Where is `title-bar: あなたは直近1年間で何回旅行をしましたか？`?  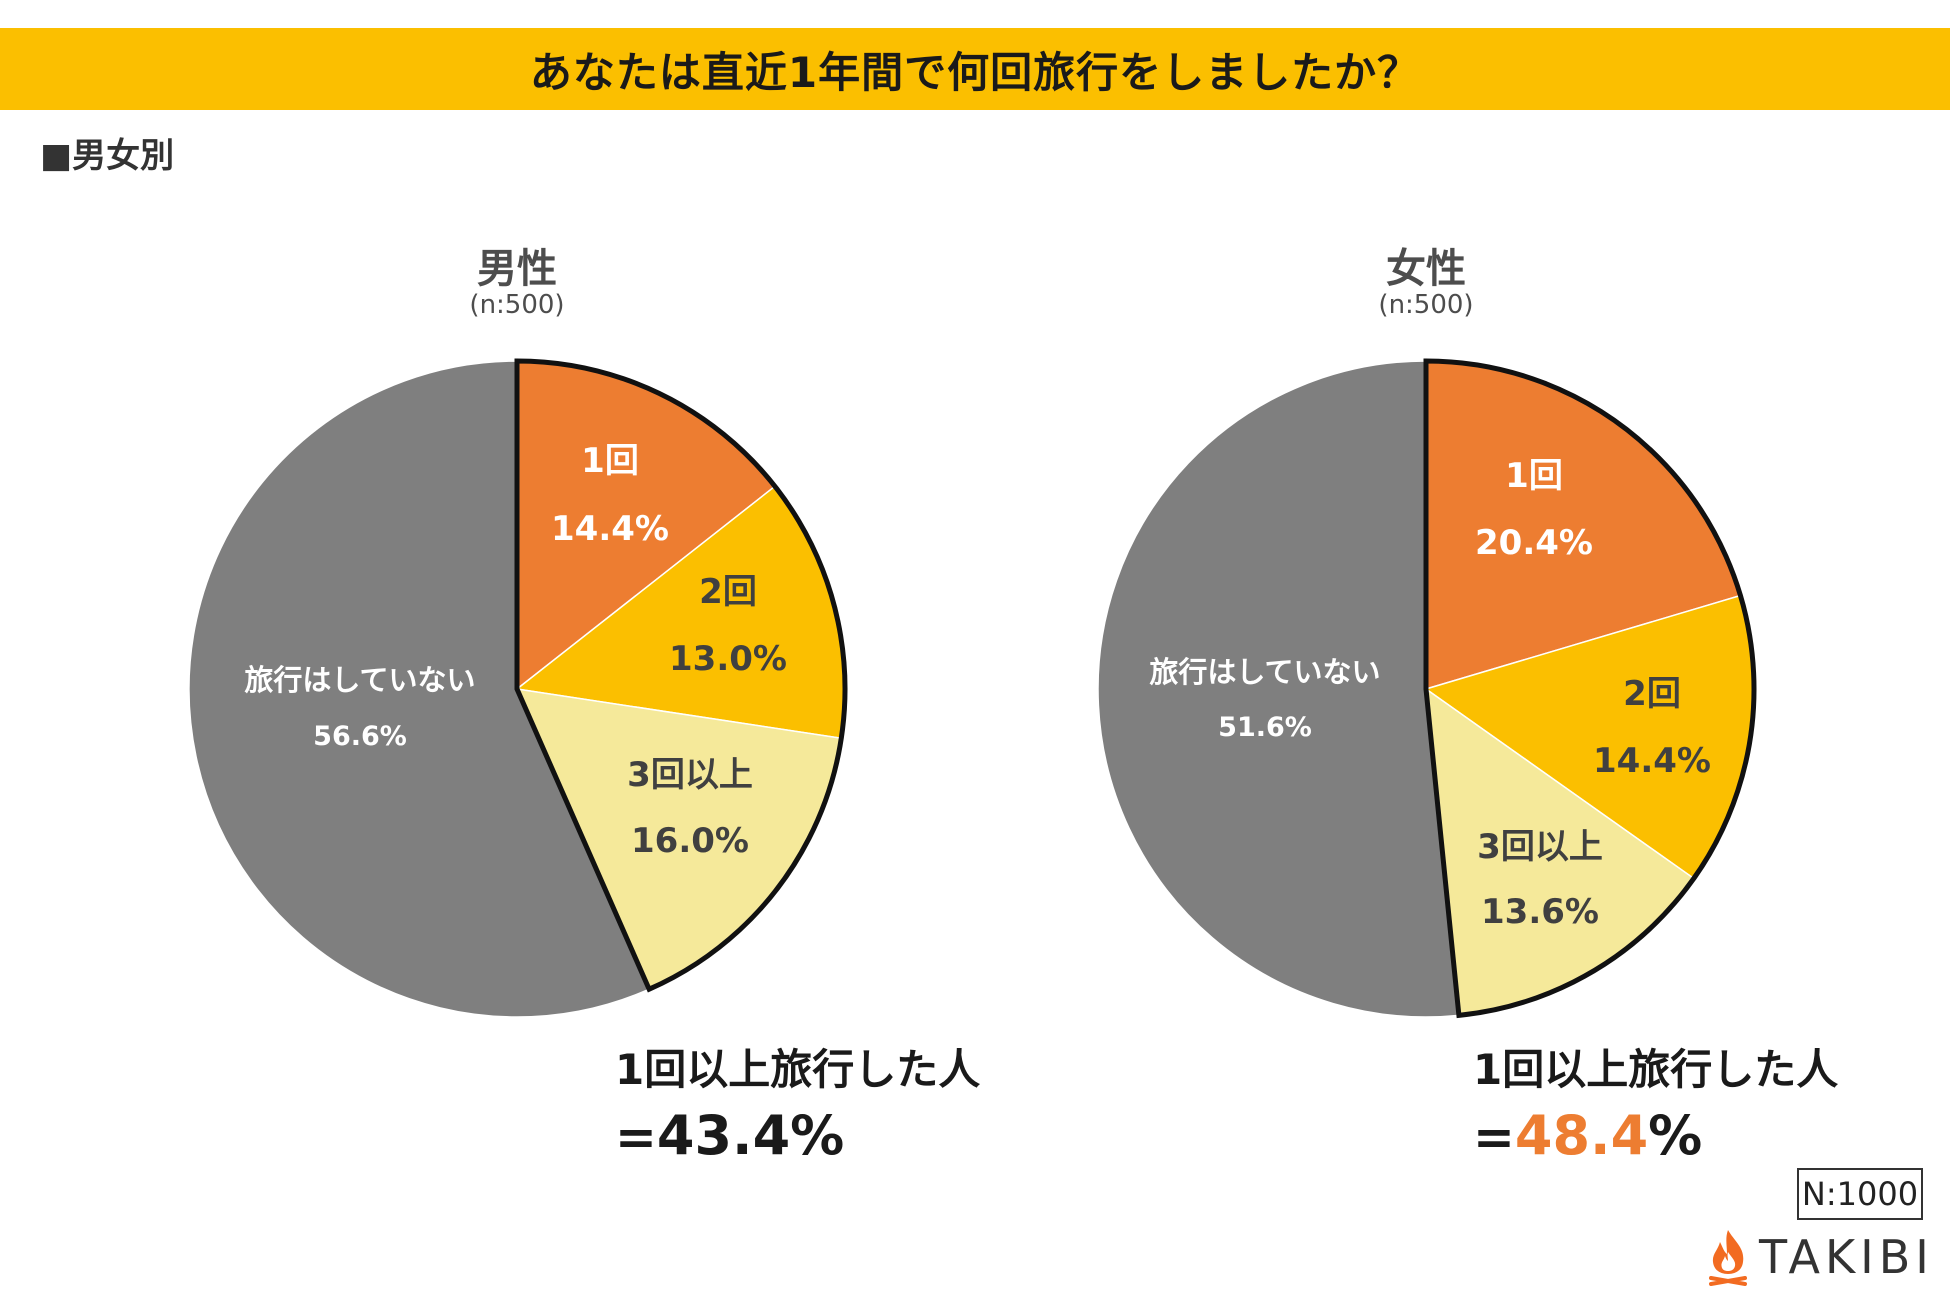 title-bar: あなたは直近1年間で何回旅行をしましたか？ is located at coordinates (975, 69).